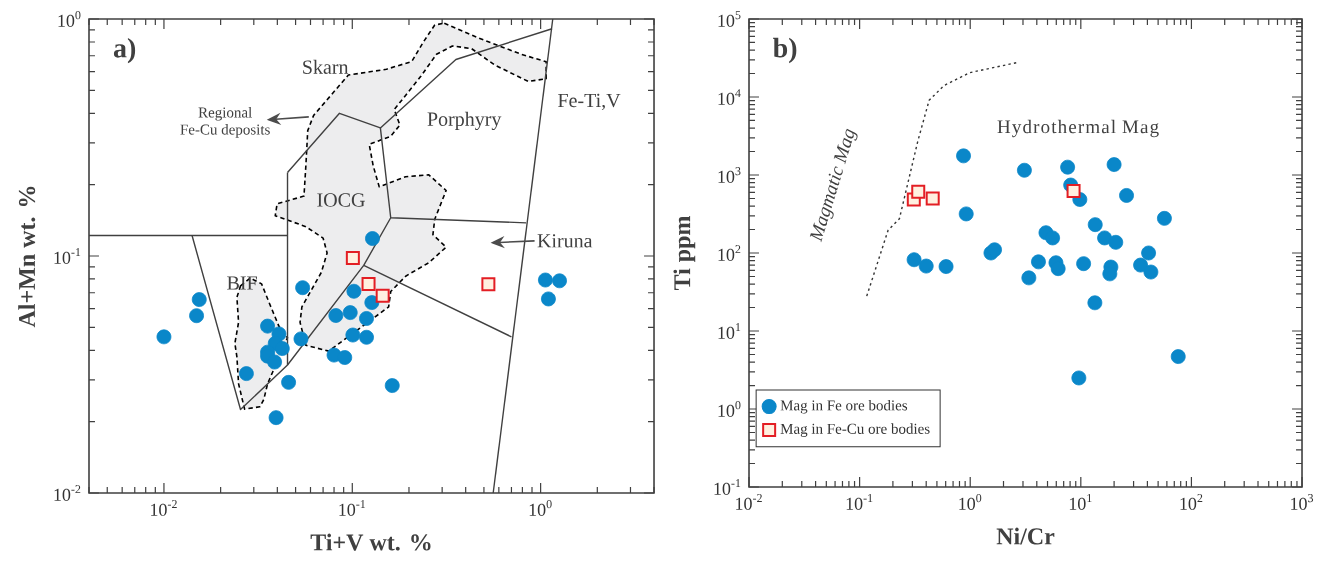 This screenshot has height=562, width=1336. I want to click on y-tick-label: 10$^{3}$, so click(729, 175).